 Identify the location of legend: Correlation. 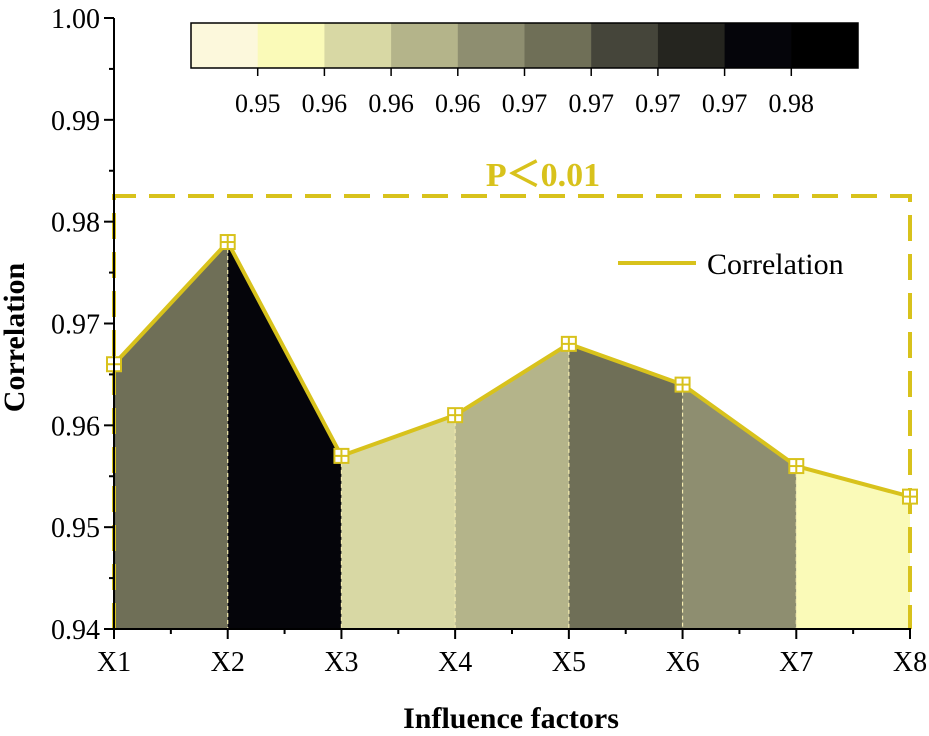
(731, 264).